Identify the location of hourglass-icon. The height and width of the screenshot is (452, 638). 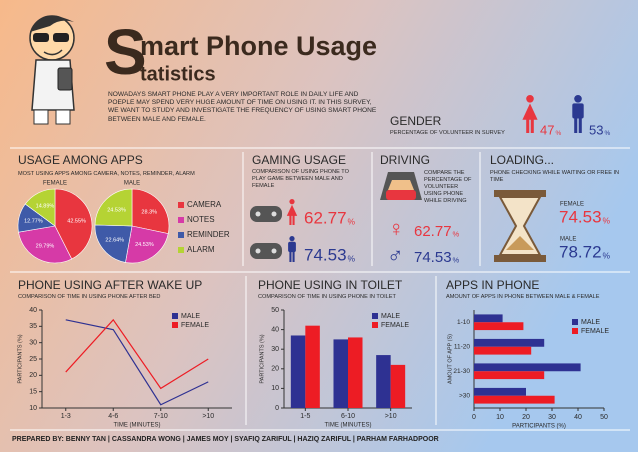
(520, 226).